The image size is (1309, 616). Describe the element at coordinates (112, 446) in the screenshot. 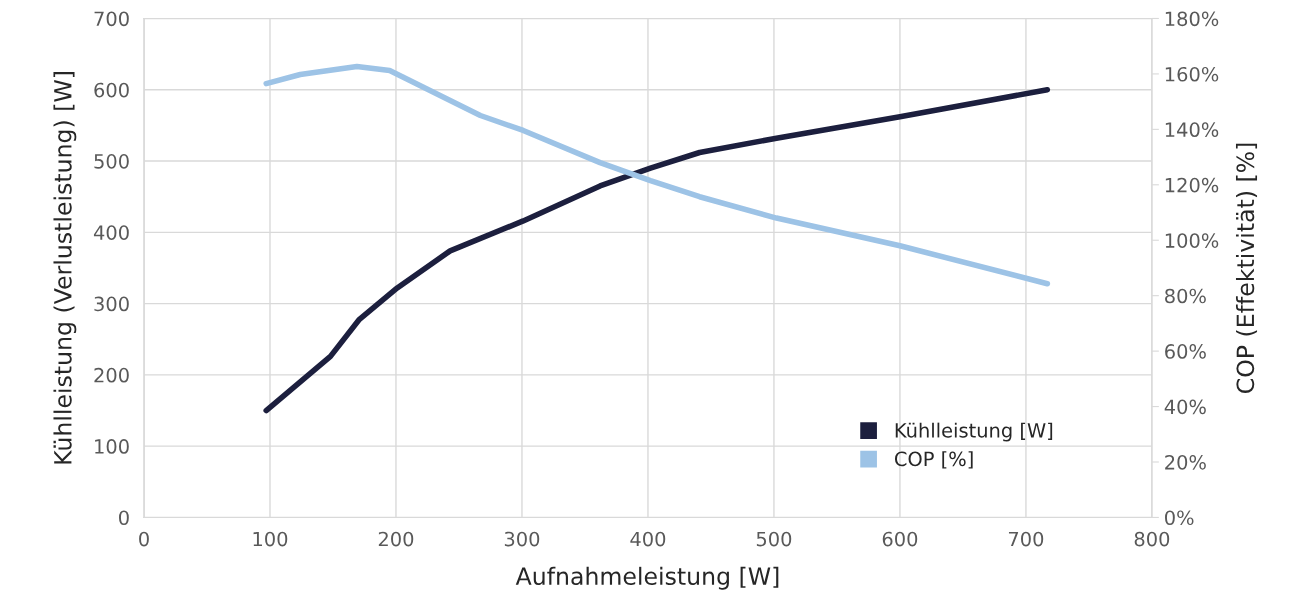

I see `y-tick-label: 100` at that location.